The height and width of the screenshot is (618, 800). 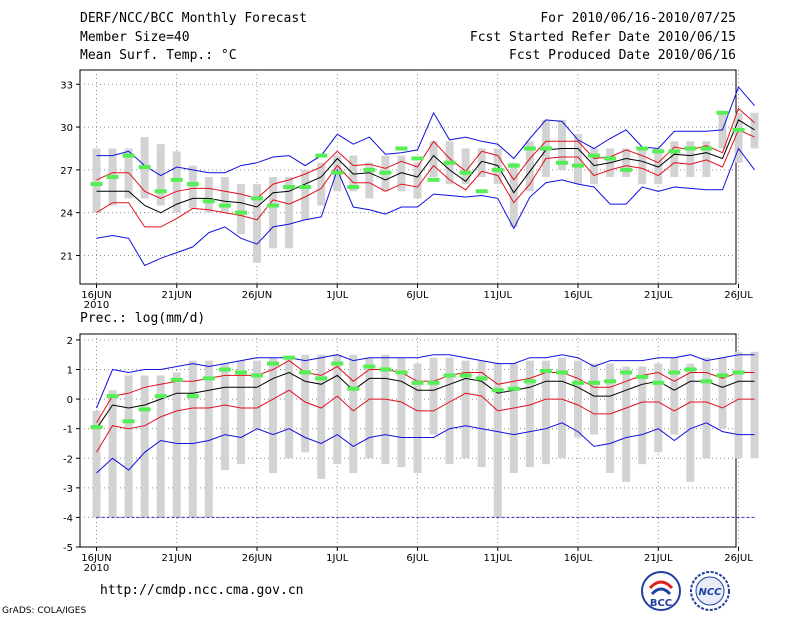 What do you see at coordinates (66, 171) in the screenshot?
I see `y-tick-label: 27` at bounding box center [66, 171].